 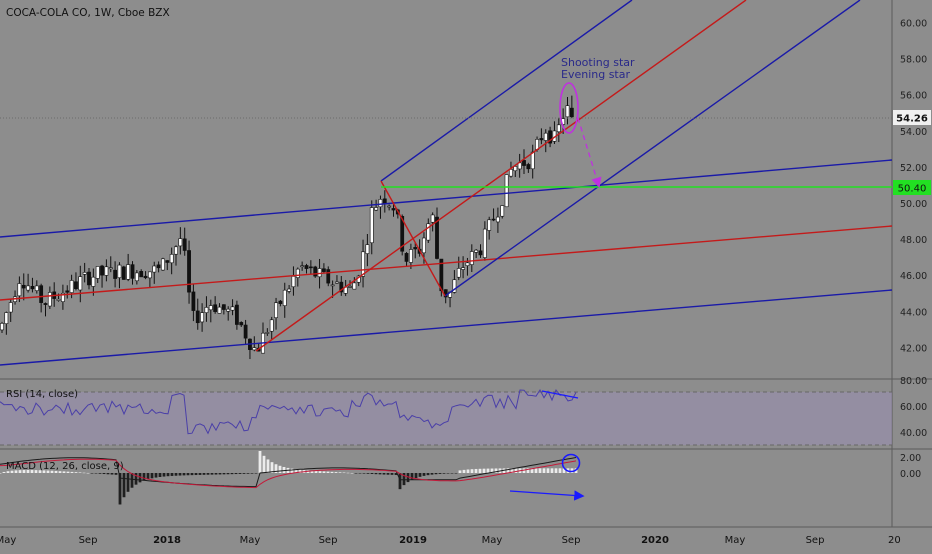 I want to click on rsi-tick-80: 80.00, so click(x=913, y=381).